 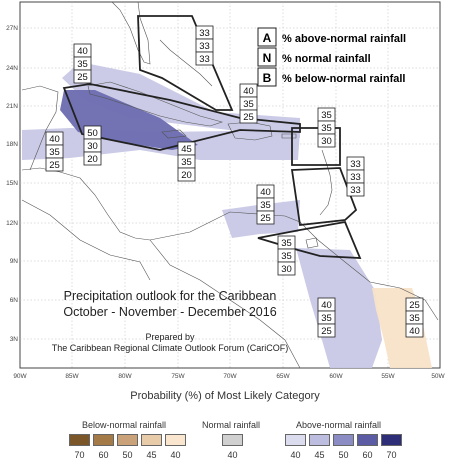 I want to click on key-text-b: % below-normal rainfall, so click(x=343, y=79).